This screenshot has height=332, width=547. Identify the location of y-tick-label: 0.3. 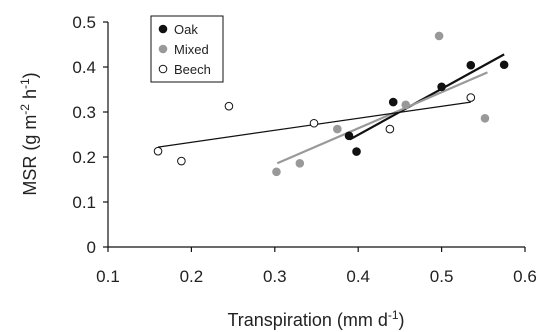
(84, 112).